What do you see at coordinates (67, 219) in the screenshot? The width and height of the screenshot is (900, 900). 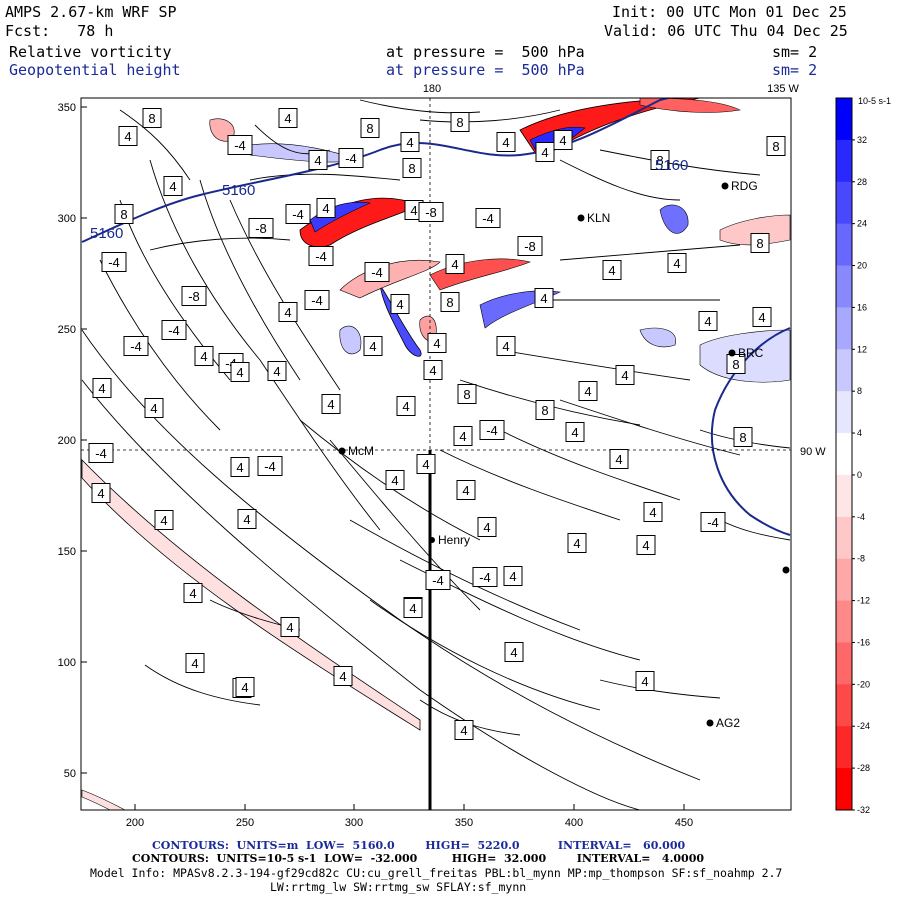 I see `y-tick: 300` at bounding box center [67, 219].